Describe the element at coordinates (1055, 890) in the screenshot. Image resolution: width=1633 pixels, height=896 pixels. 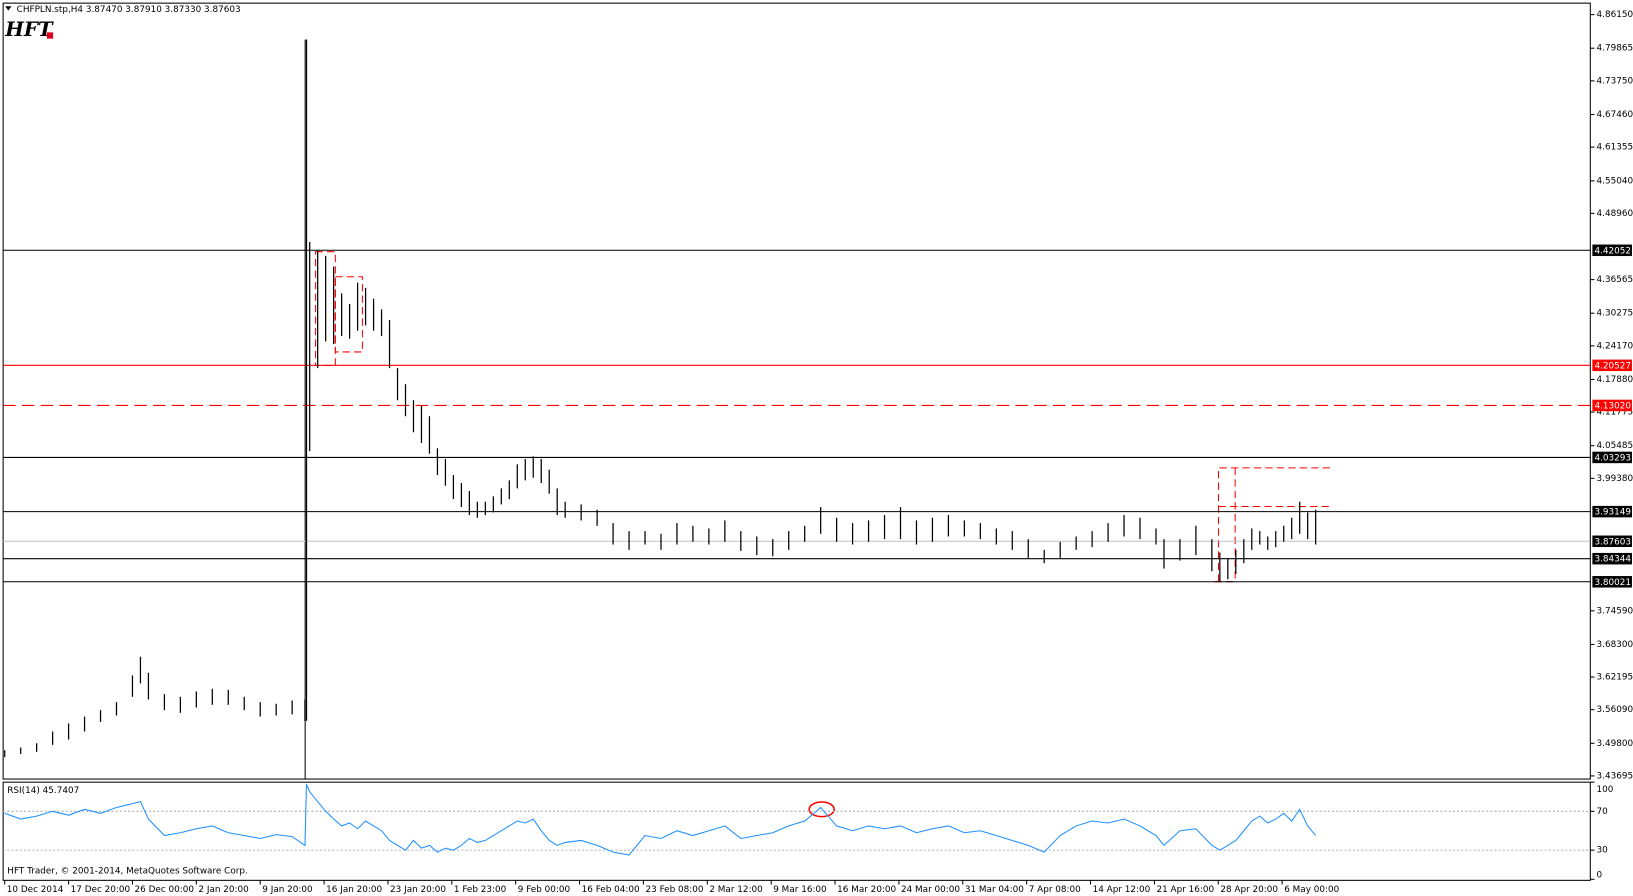
I see `x-tick-label: 7 Apr 08:00` at that location.